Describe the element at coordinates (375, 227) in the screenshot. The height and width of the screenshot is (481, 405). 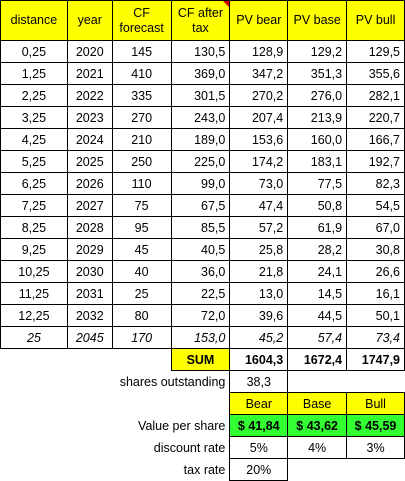
I see `cell-pv-bull: 67,0` at that location.